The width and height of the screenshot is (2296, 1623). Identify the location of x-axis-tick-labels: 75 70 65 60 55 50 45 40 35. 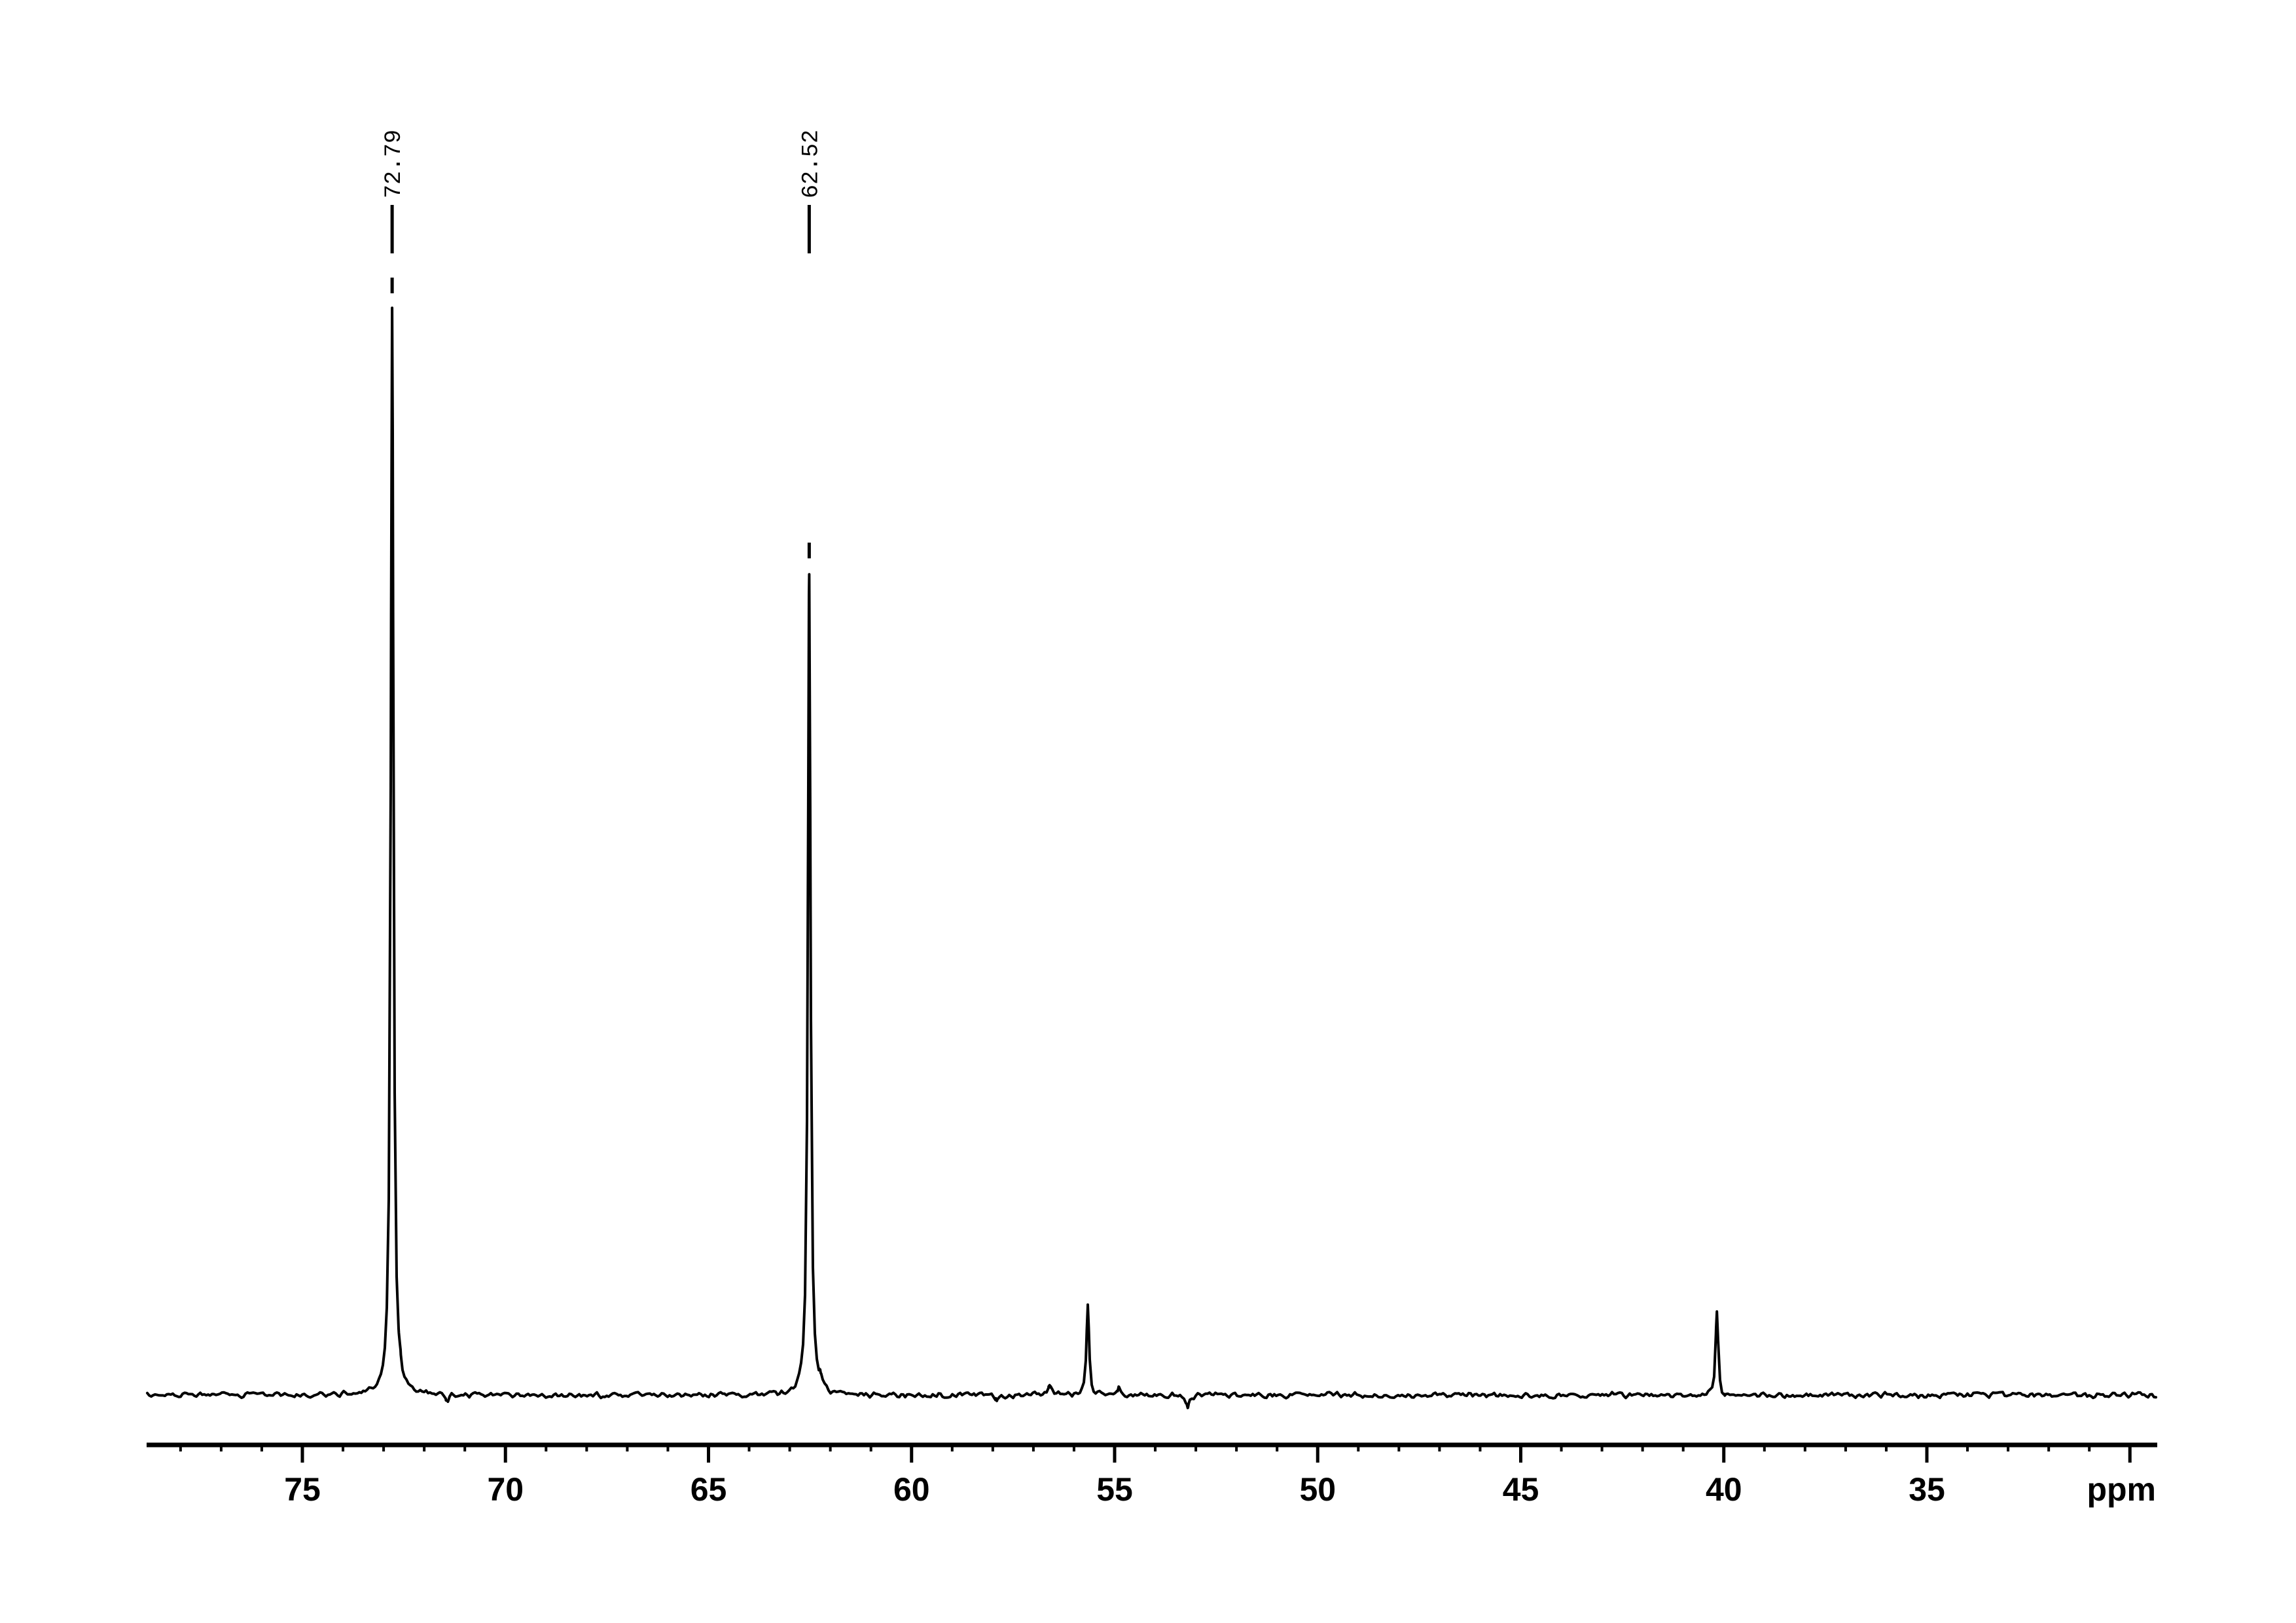
(1114, 1489).